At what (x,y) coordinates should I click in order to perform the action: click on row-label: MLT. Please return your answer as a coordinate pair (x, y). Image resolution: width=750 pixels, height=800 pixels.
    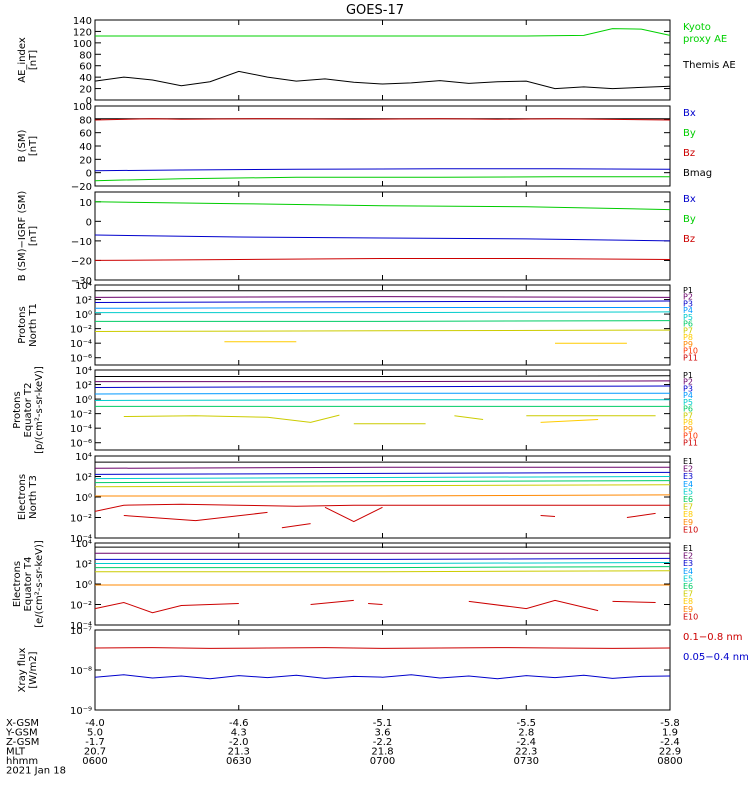
    Looking at the image, I should click on (16, 752).